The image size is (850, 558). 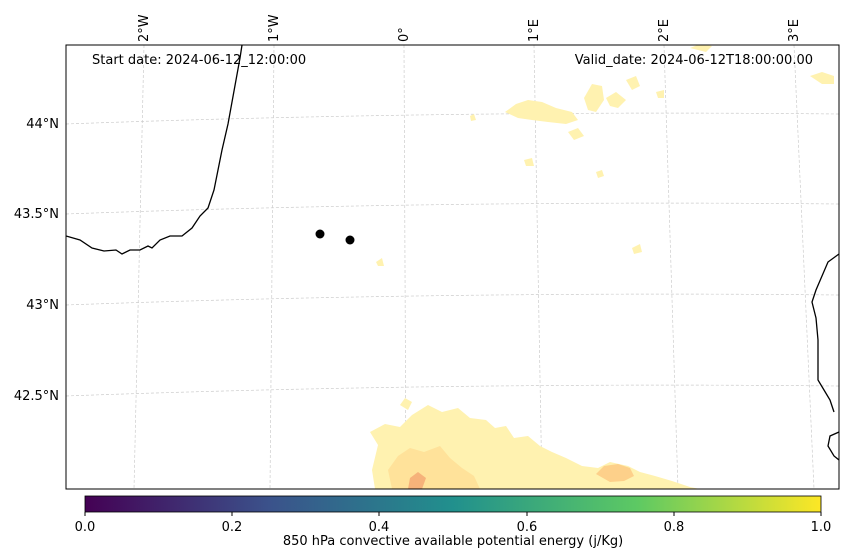 I want to click on valid-date-label: Valid_date: 2024-06-12T18:00:00.00, so click(x=694, y=60).